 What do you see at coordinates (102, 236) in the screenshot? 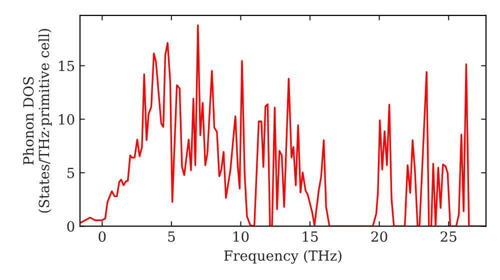
I see `x-tick-label: 0` at bounding box center [102, 236].